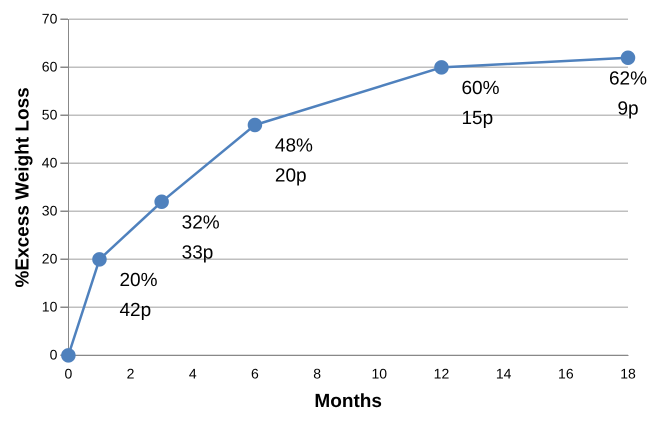  I want to click on y-tick-label: 60, so click(50, 66).